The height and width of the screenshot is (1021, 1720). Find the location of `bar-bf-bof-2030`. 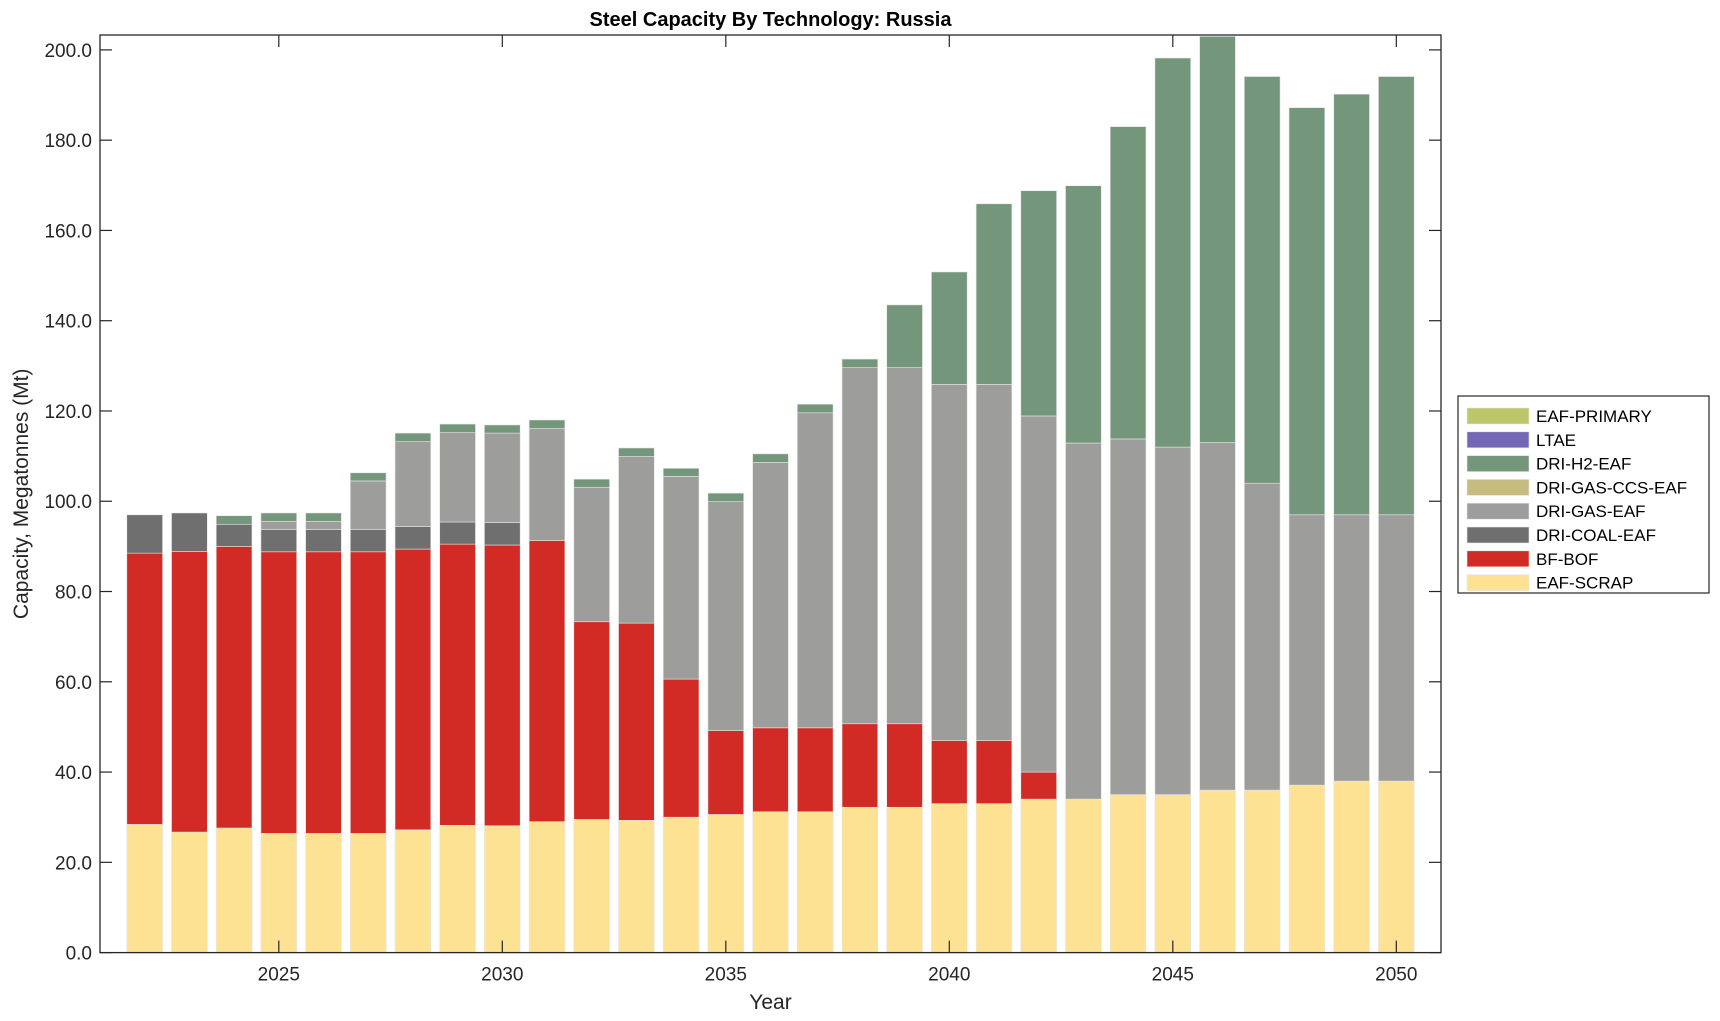

bar-bf-bof-2030 is located at coordinates (502, 685).